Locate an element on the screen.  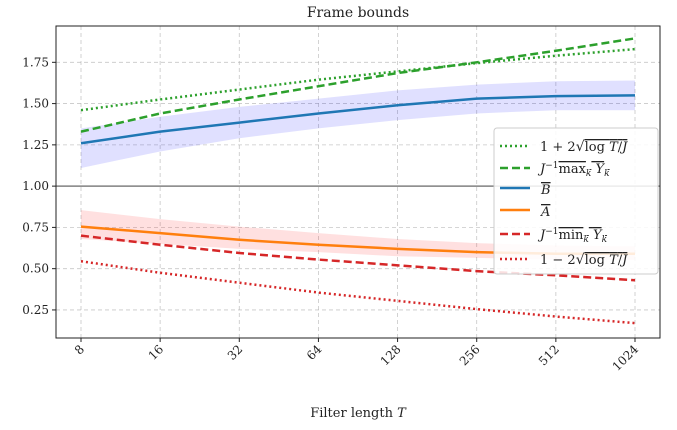
x-tick-label-3: 64 is located at coordinates (314, 352).